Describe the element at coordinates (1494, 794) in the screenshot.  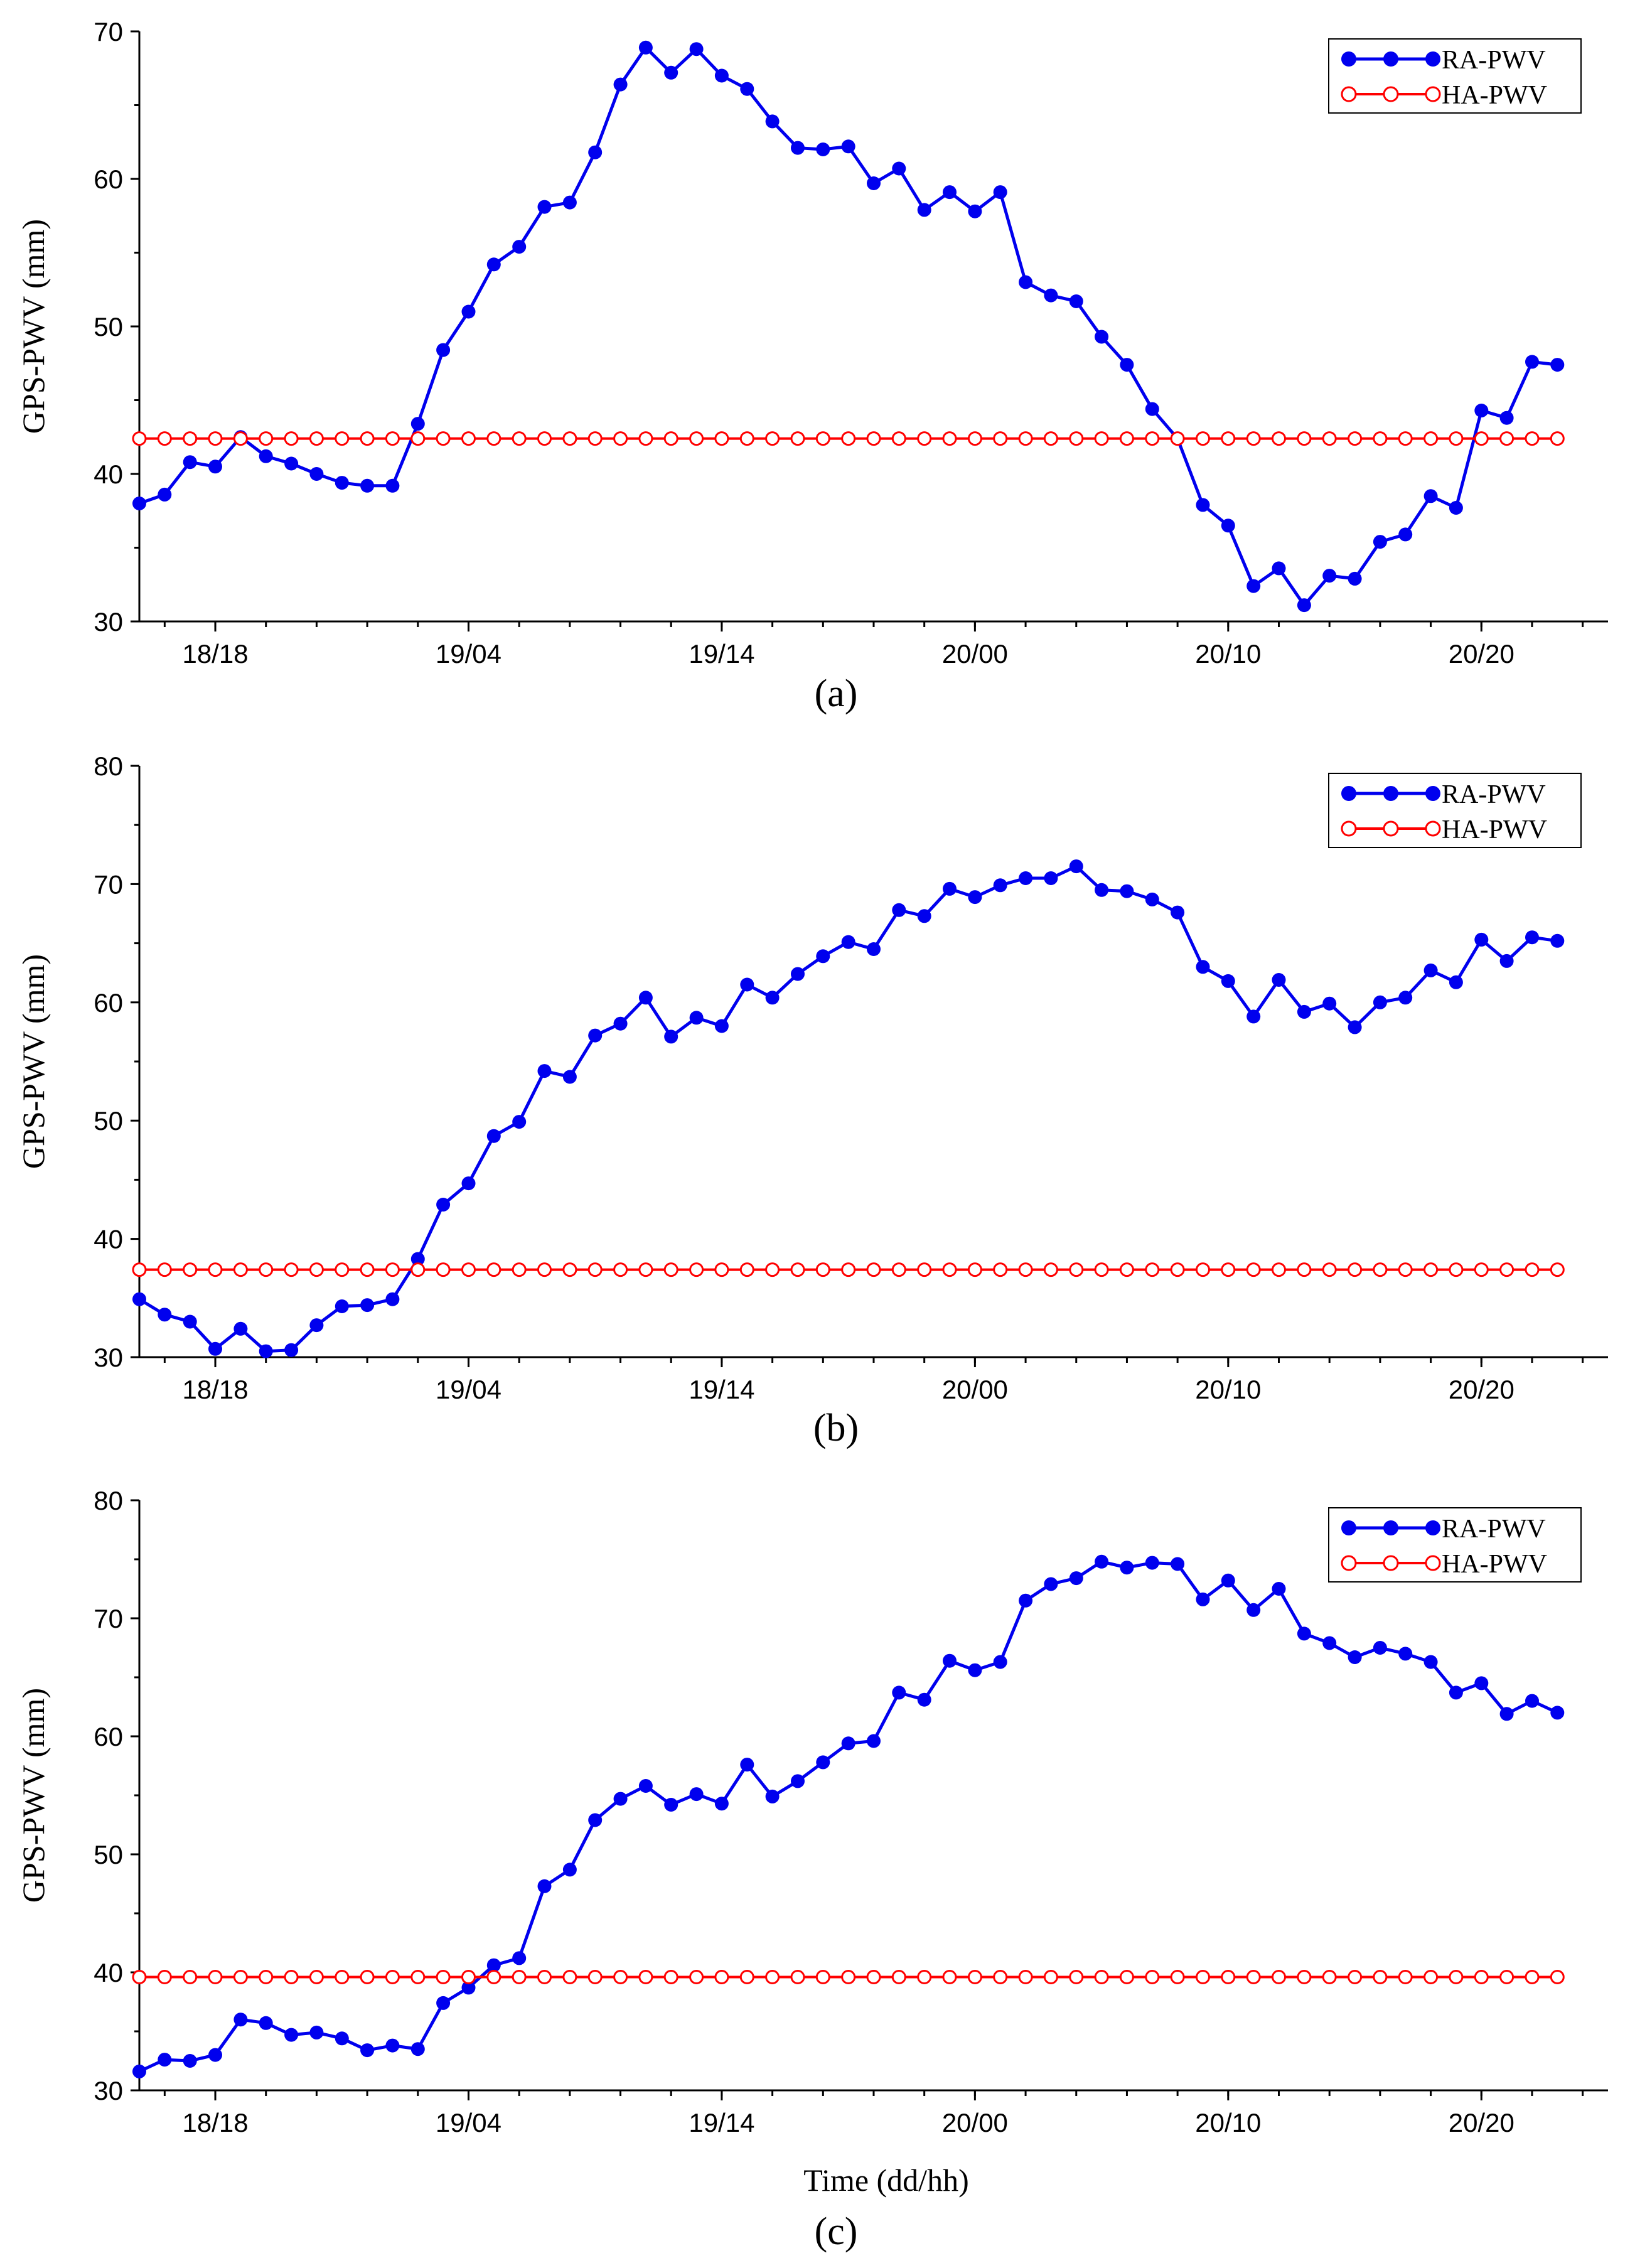
I see `legend-label: RA-PWV` at that location.